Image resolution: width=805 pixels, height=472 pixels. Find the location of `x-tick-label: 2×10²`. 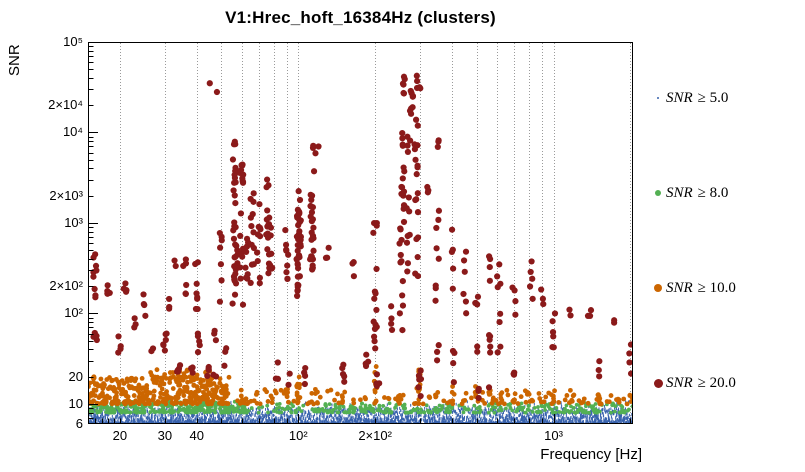

x-tick-label: 2×10² is located at coordinates (375, 435).